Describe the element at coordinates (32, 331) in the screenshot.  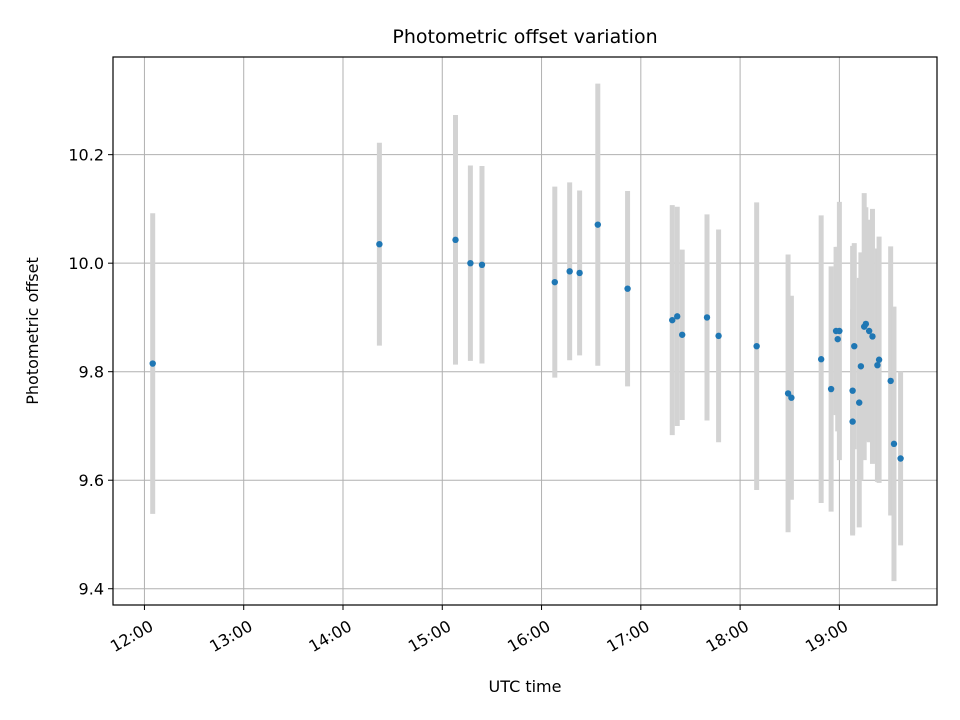
I see `y-axis-label: Photometric offset` at that location.